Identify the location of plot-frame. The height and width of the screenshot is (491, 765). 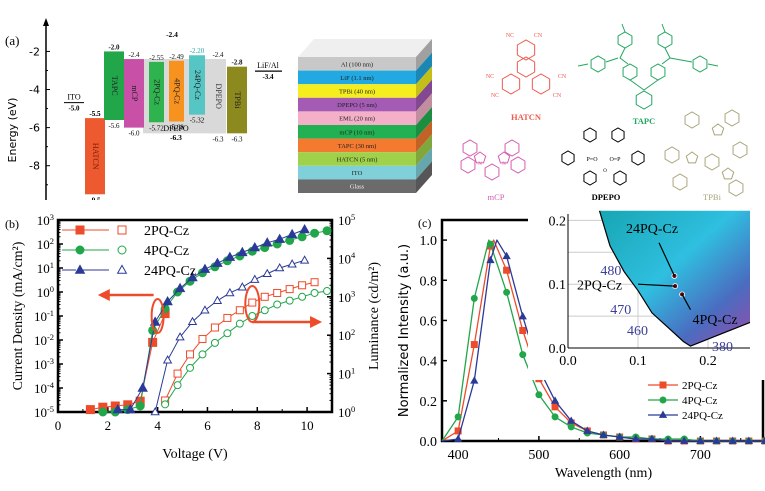
(195, 316).